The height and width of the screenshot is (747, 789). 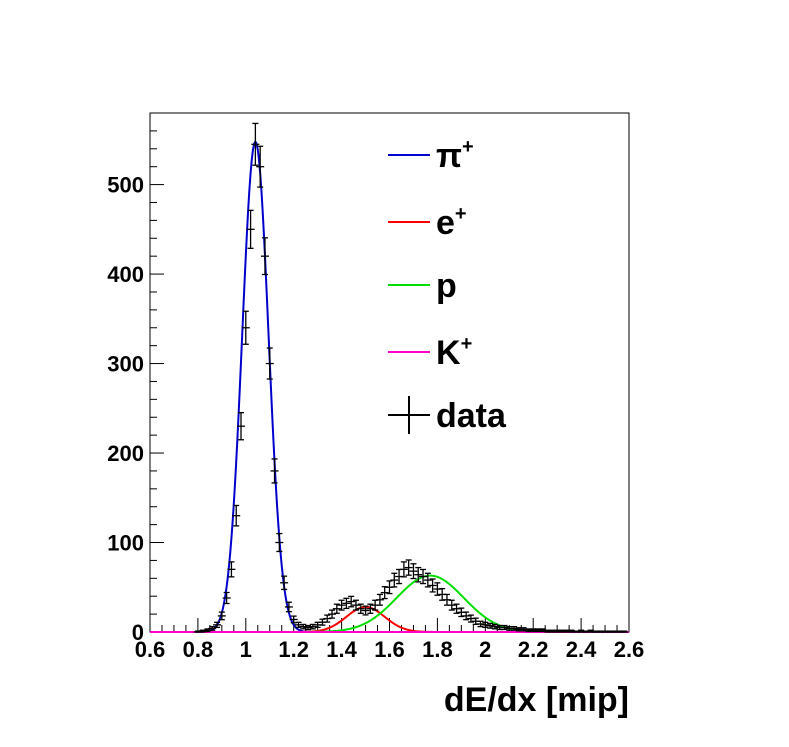 What do you see at coordinates (485, 649) in the screenshot?
I see `x-tick-label: 2` at bounding box center [485, 649].